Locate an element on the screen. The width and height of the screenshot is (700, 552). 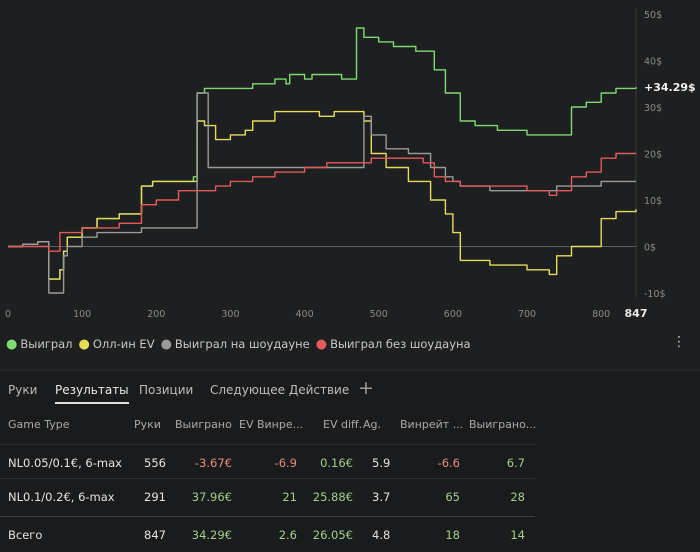
x-tick-label: 600 is located at coordinates (453, 314).